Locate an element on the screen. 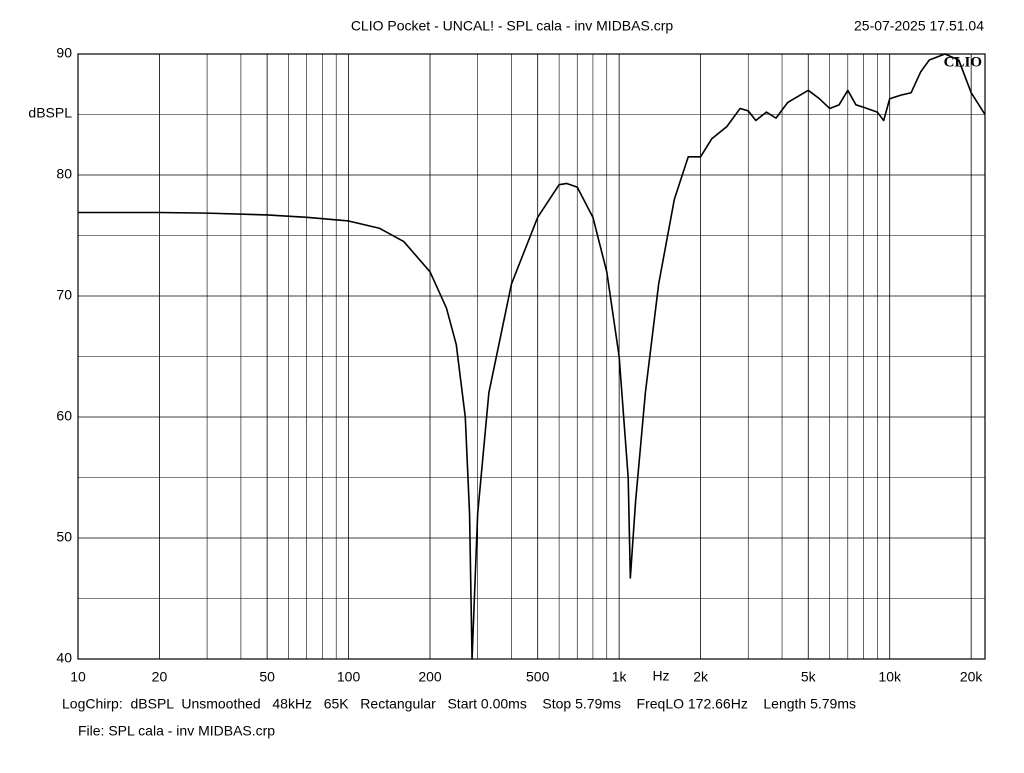 Image resolution: width=1024 pixels, height=773 pixels. x-tick-label: 200 is located at coordinates (430, 677).